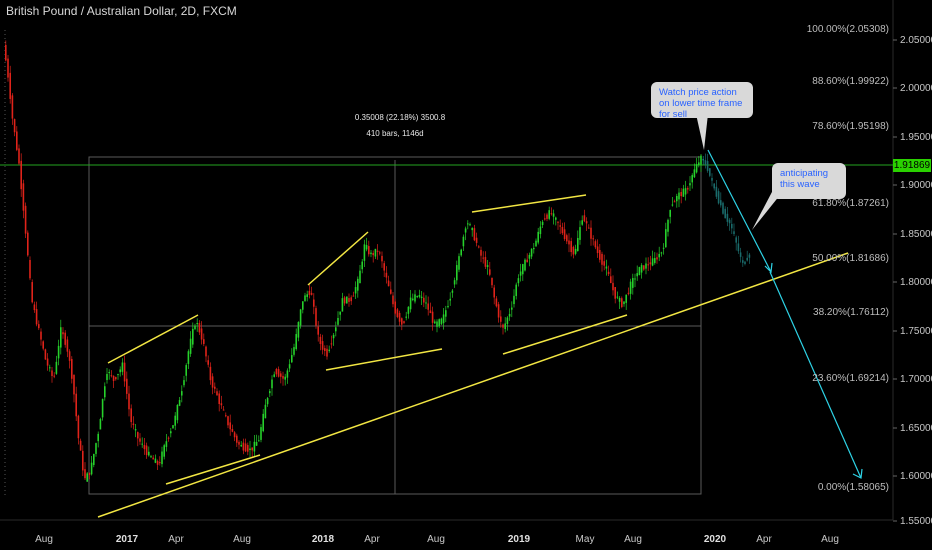 This screenshot has height=550, width=932. Describe the element at coordinates (916, 428) in the screenshot. I see `price-tick-label: 1.65000` at that location.